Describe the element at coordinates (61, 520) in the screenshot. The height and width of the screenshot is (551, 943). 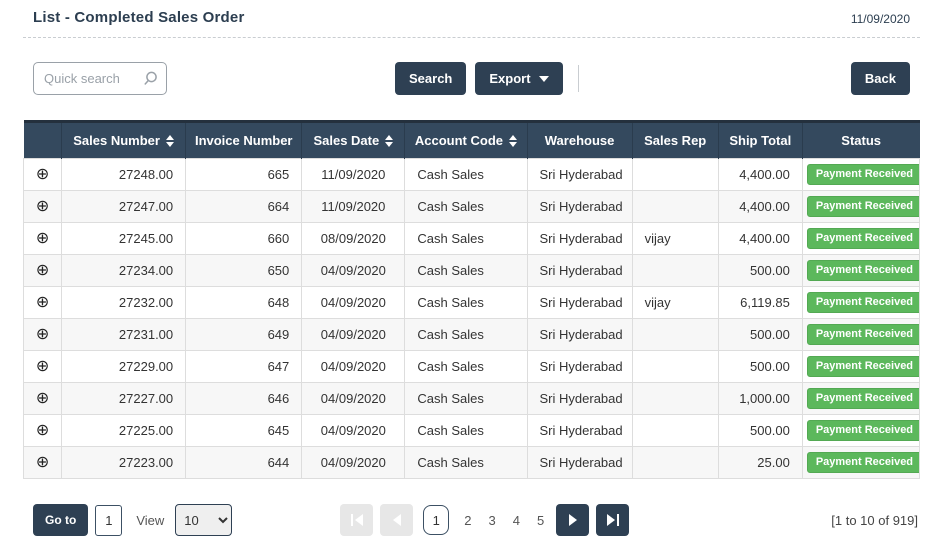
I see `goto-page-button: Go to` at that location.